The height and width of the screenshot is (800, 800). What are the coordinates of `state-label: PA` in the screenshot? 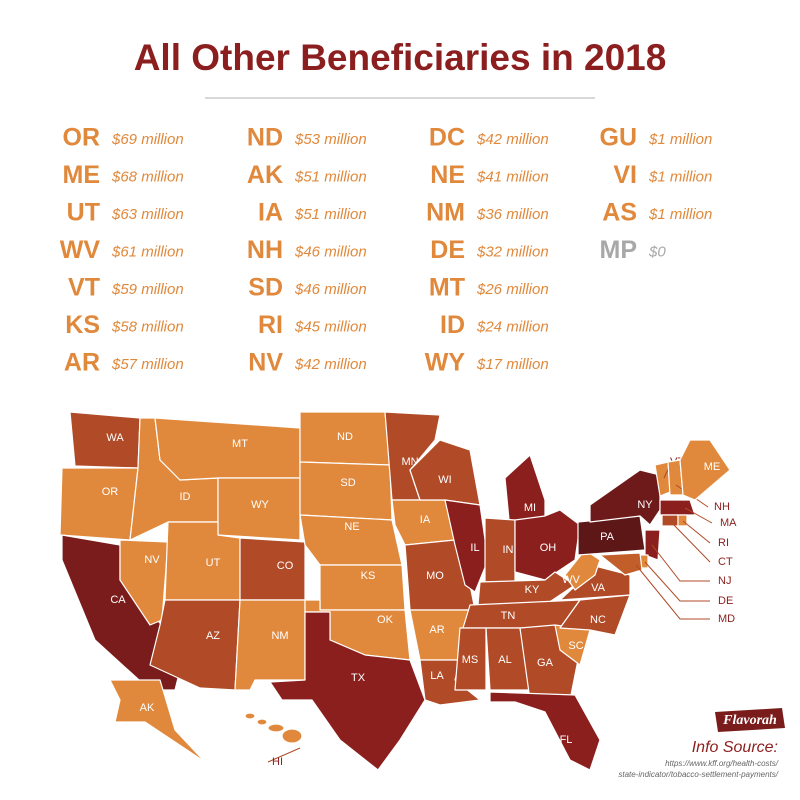 It's located at (607, 537).